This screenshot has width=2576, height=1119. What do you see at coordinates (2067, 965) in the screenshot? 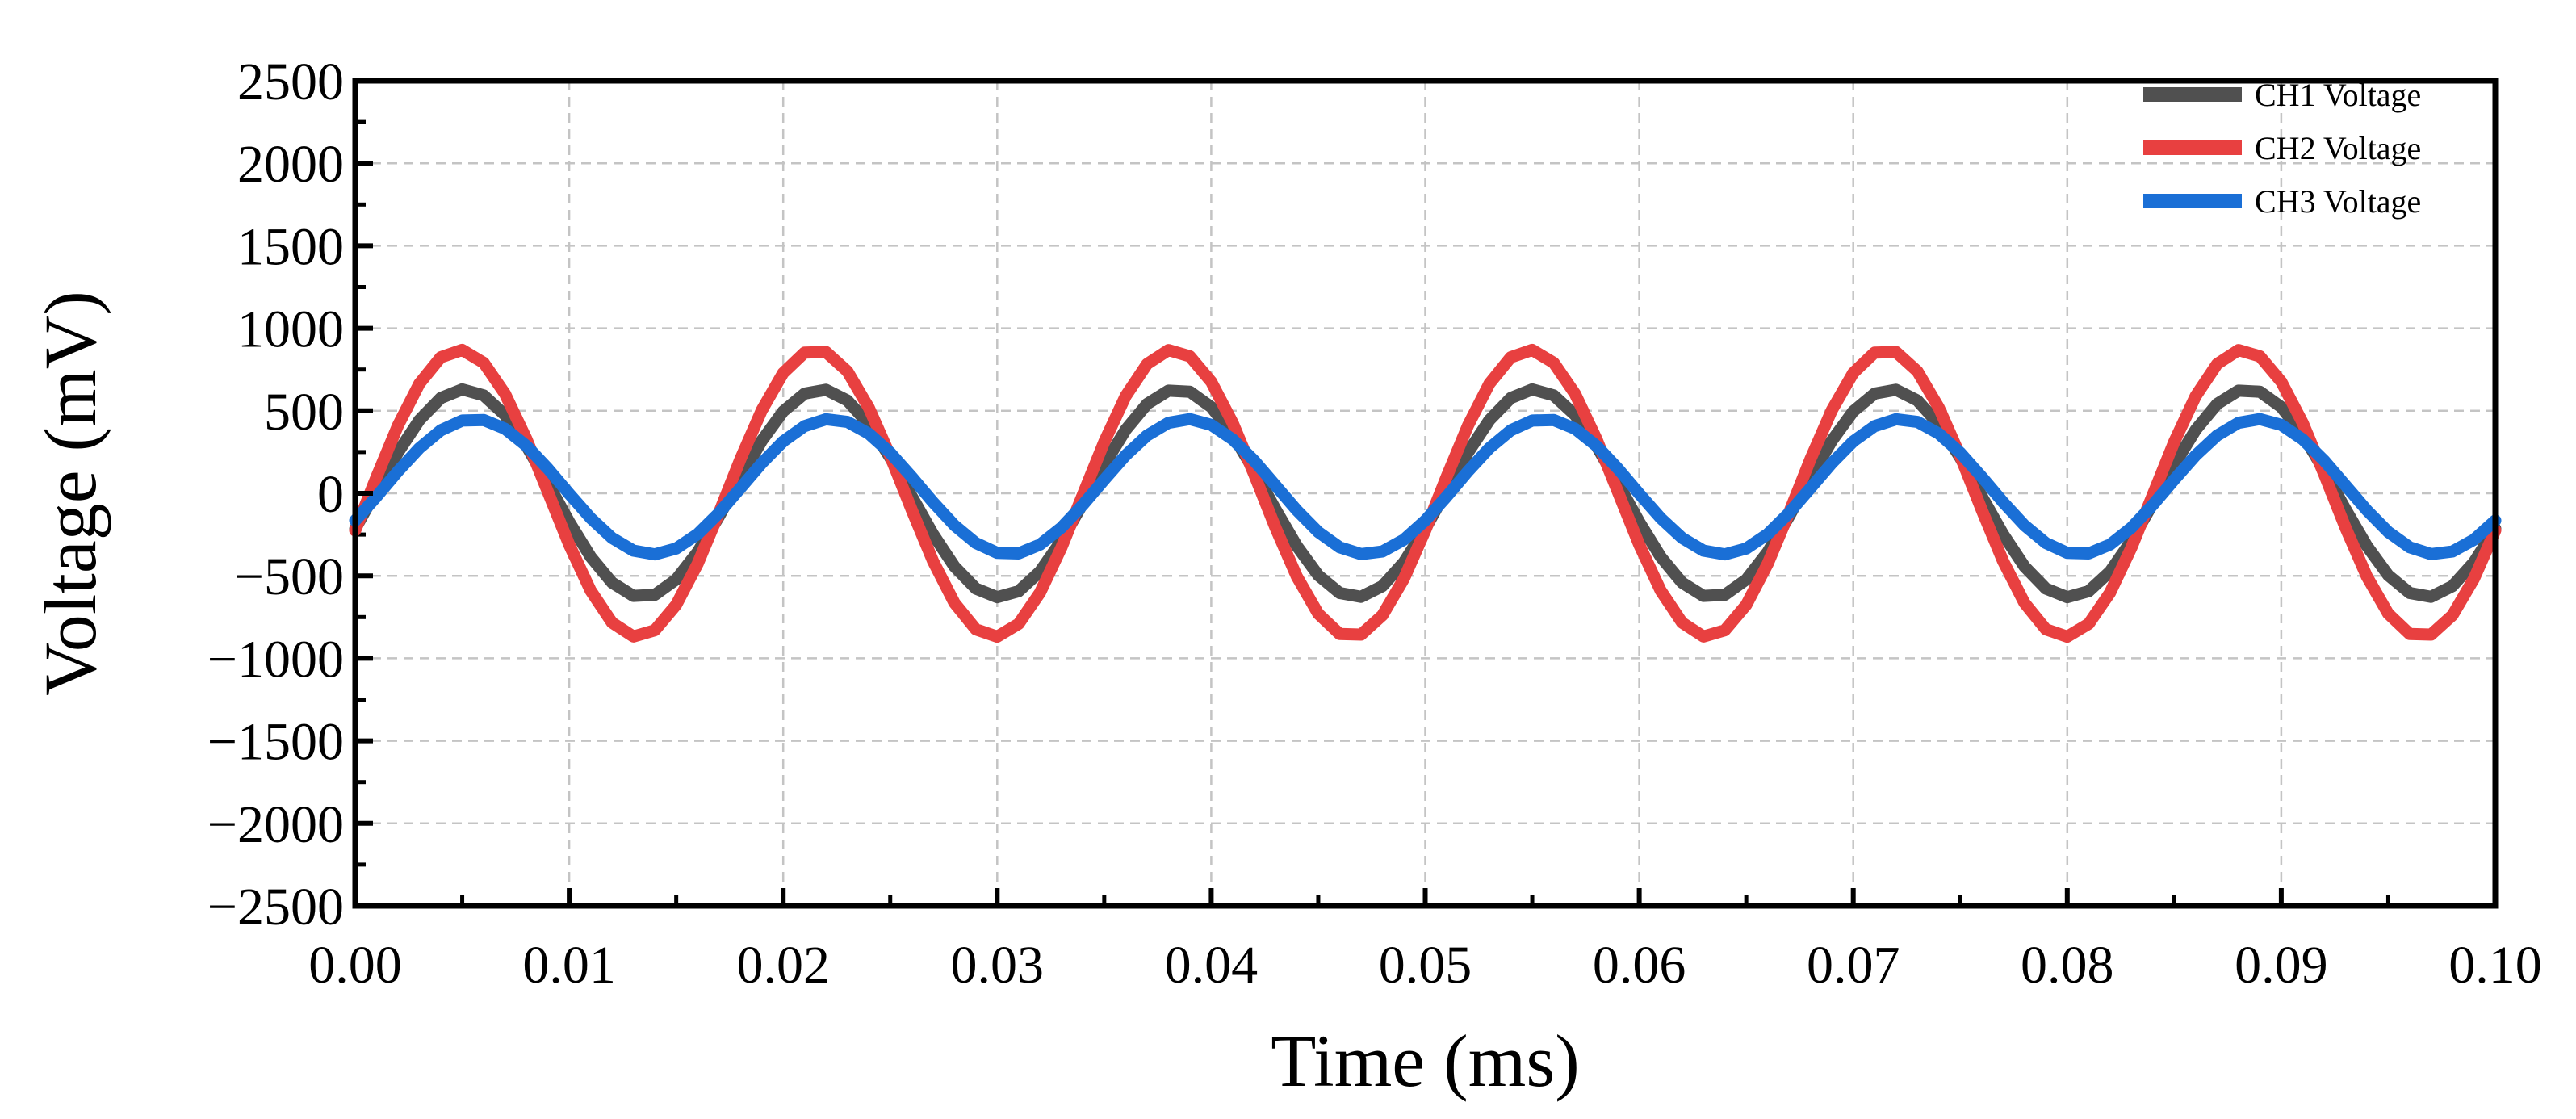
I see `x-tick-label: 0.08` at bounding box center [2067, 965].